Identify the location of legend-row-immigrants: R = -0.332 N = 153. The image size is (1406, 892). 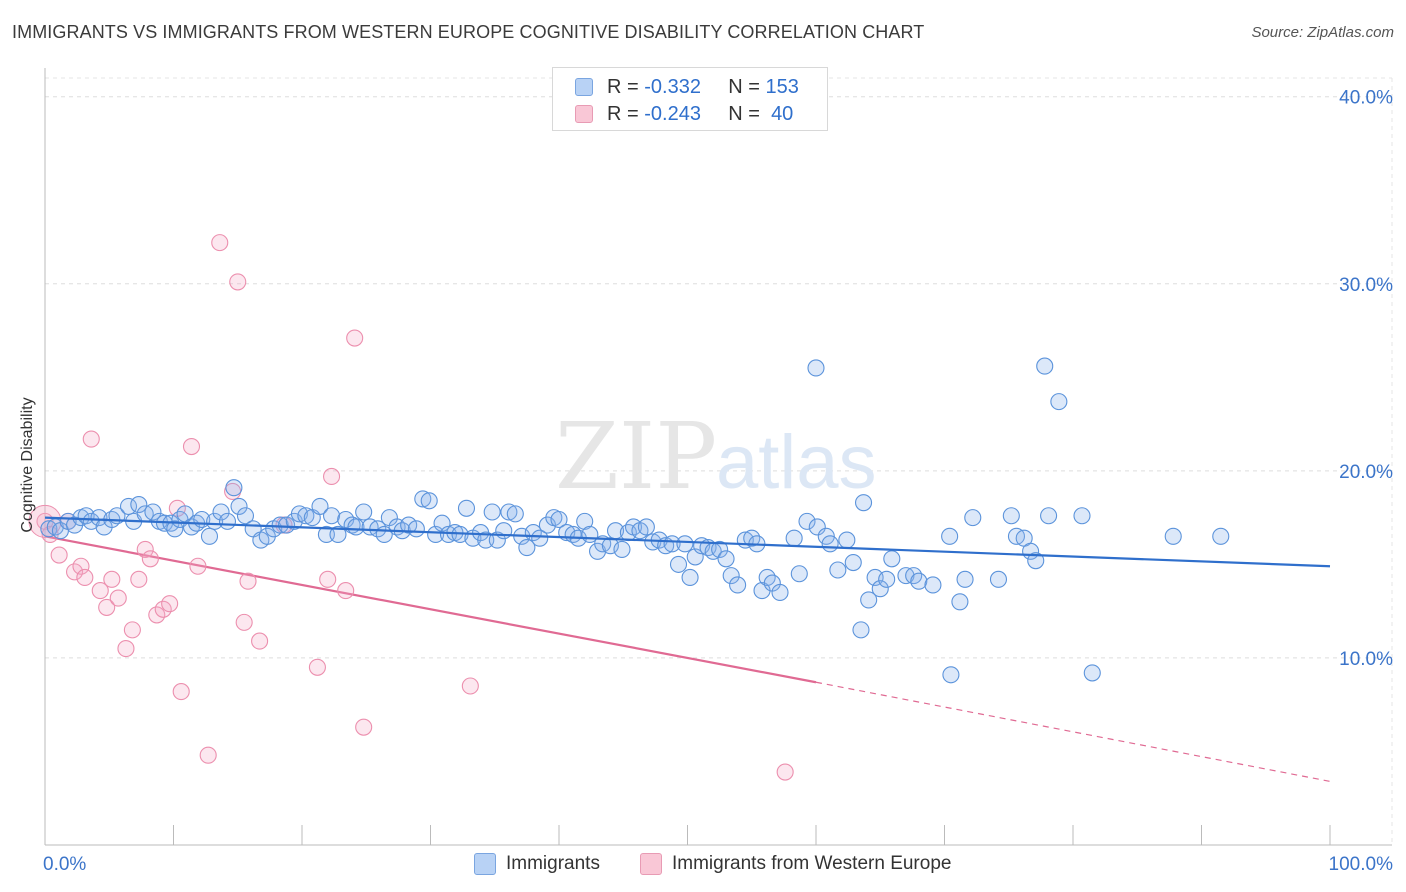
(687, 87).